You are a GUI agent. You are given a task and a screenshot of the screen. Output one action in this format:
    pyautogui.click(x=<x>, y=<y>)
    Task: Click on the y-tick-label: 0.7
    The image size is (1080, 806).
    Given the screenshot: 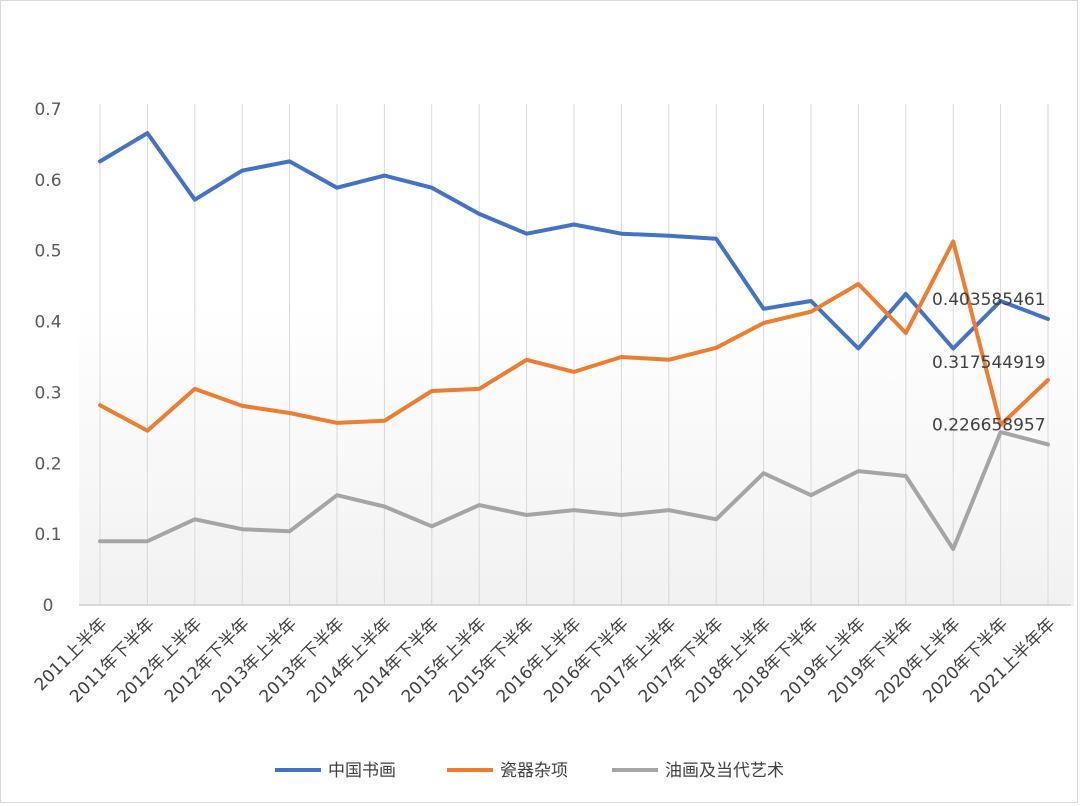 What is the action you would take?
    pyautogui.click(x=47, y=110)
    